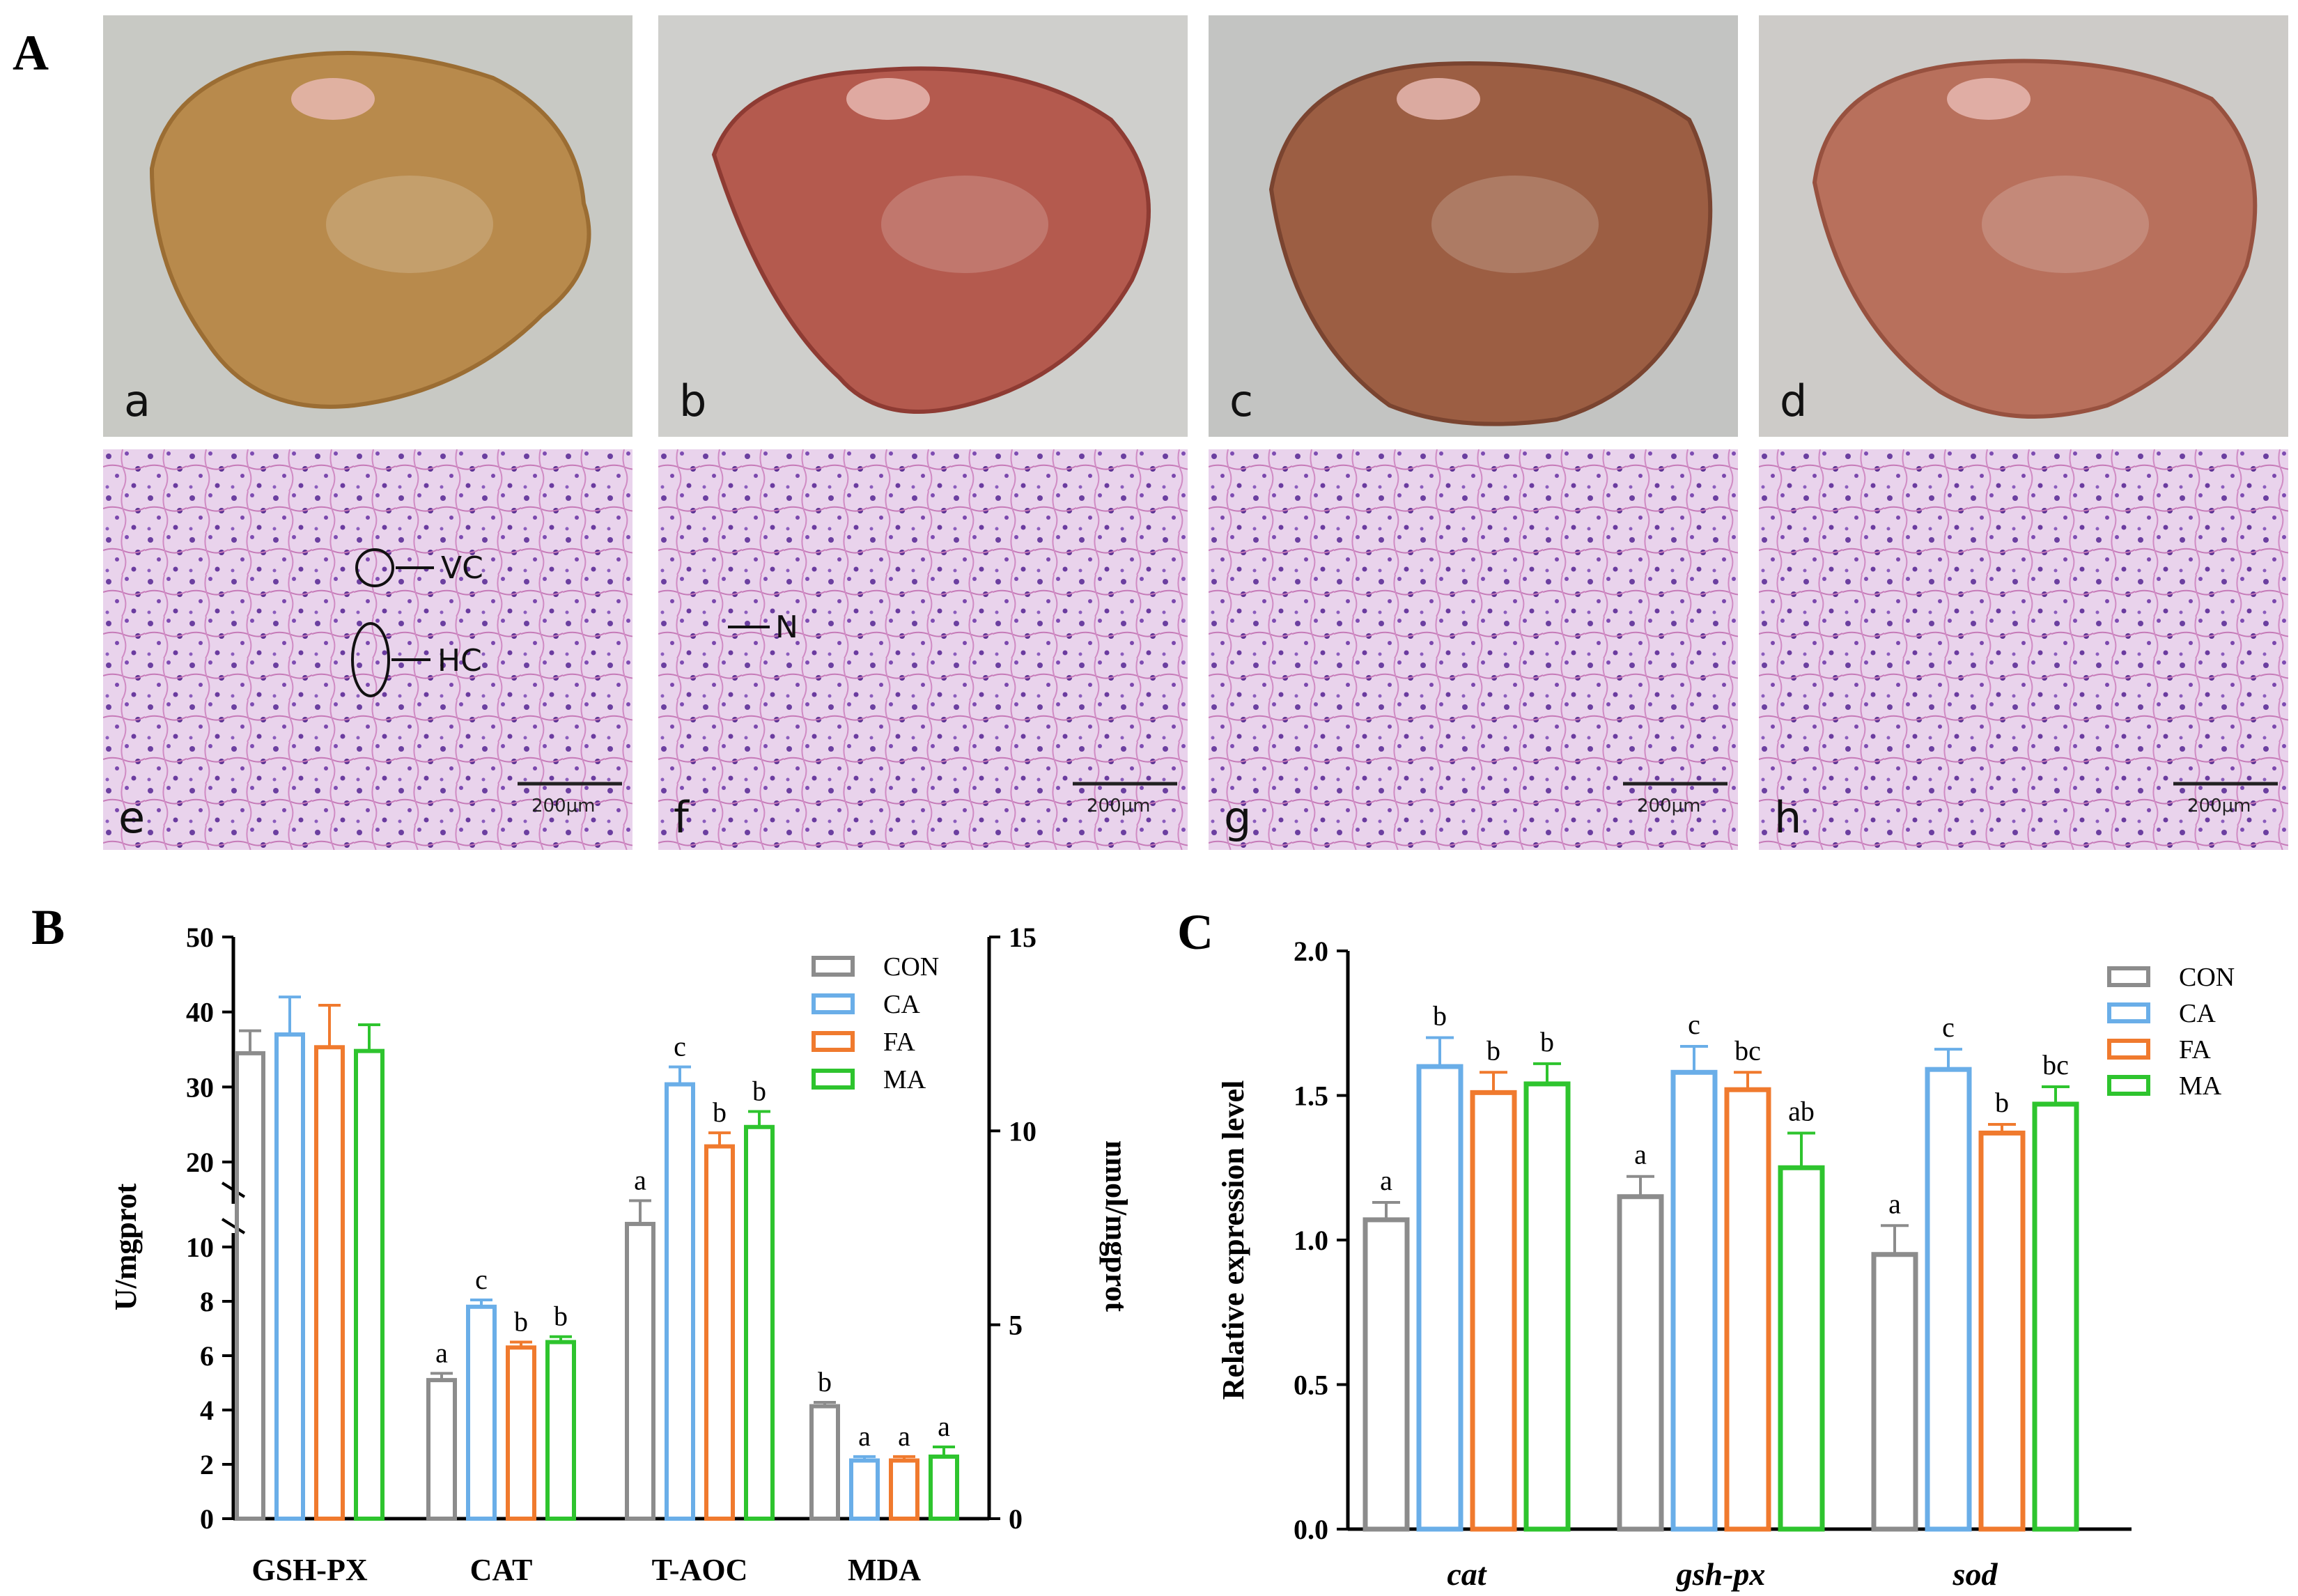 This screenshot has height=1596, width=2298. I want to click on category-label: sod, so click(1975, 1574).